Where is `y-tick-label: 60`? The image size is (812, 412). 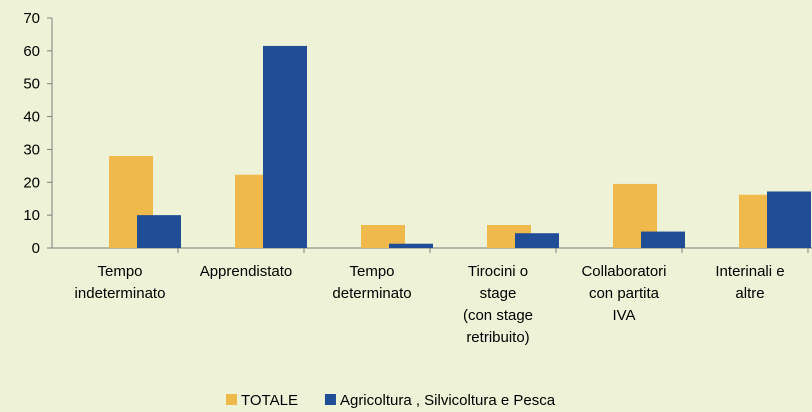
y-tick-label: 60 is located at coordinates (31, 51).